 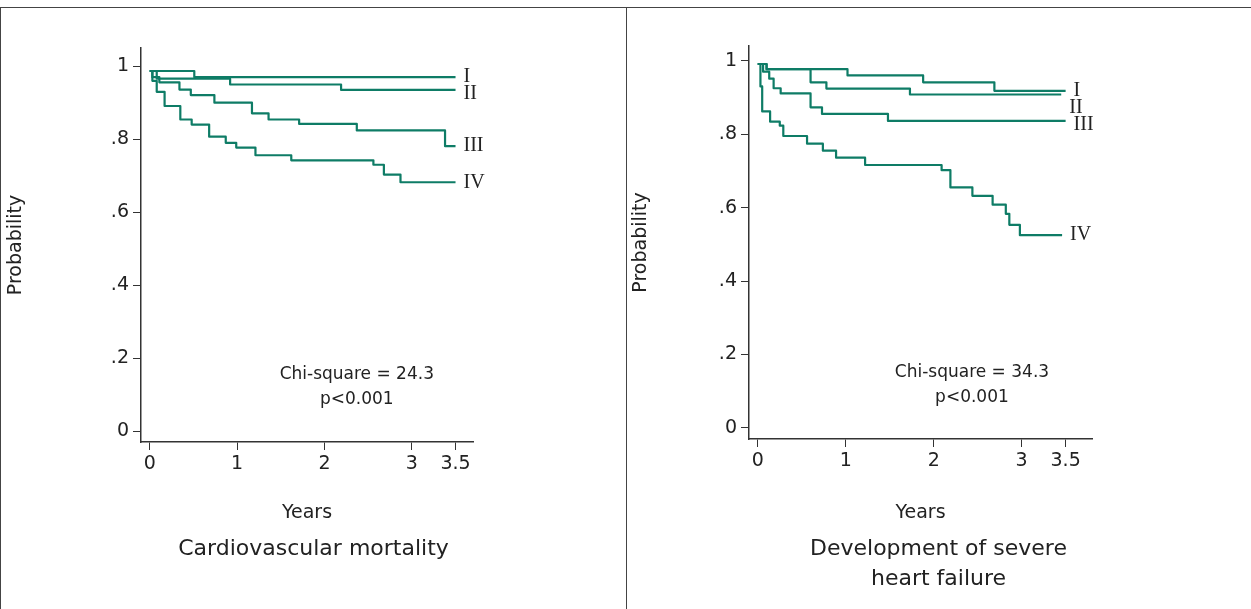 What do you see at coordinates (470, 92) in the screenshot?
I see `series-label: II` at bounding box center [470, 92].